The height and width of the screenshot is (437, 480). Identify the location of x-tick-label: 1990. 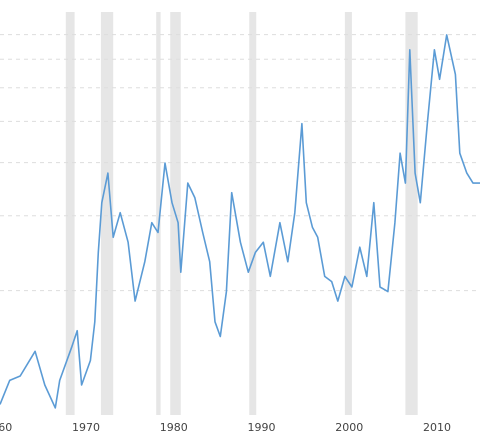
(261, 427).